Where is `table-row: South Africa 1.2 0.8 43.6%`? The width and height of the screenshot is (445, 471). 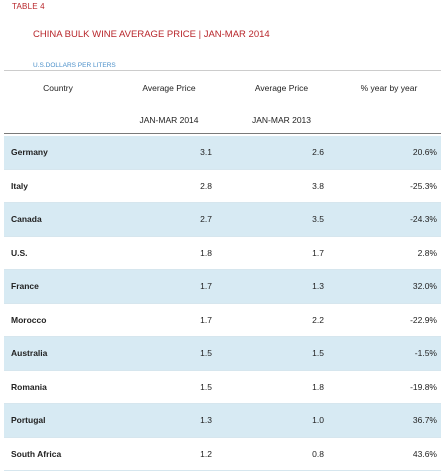 table-row: South Africa 1.2 0.8 43.6% is located at coordinates (222, 454).